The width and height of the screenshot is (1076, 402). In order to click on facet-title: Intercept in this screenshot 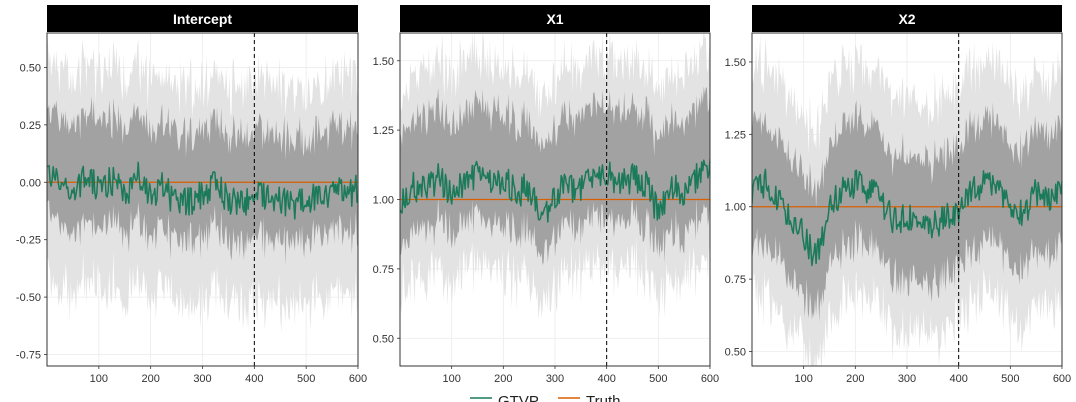, I will do `click(202, 19)`.